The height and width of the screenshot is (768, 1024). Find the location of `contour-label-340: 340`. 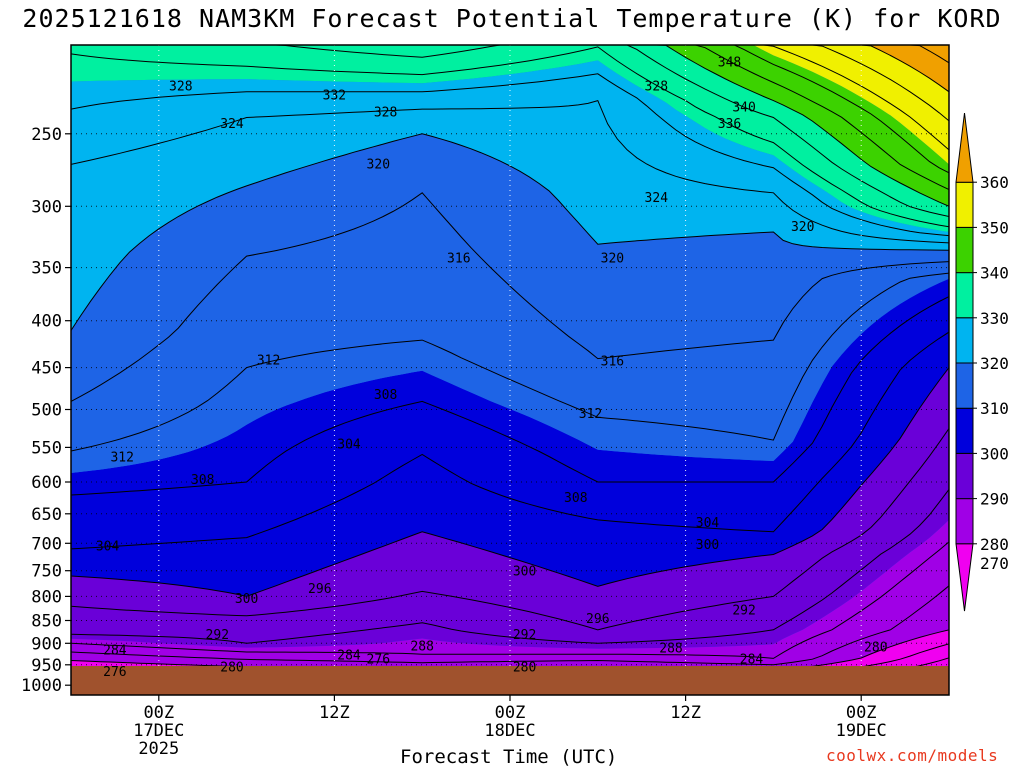

contour-label-340: 340 is located at coordinates (743, 108).